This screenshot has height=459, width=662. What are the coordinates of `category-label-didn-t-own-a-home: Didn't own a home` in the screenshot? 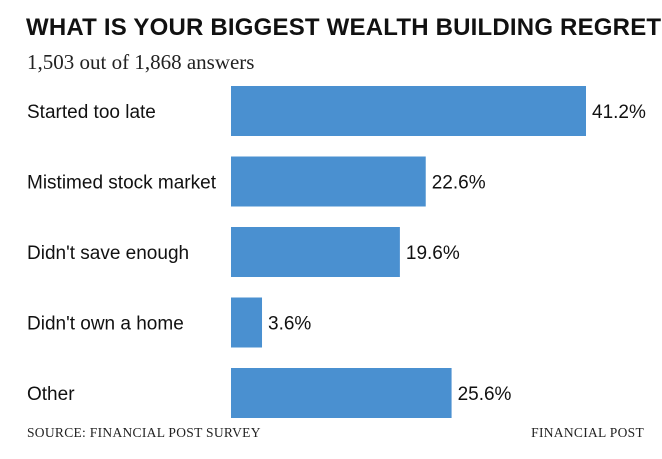 It's located at (105, 324).